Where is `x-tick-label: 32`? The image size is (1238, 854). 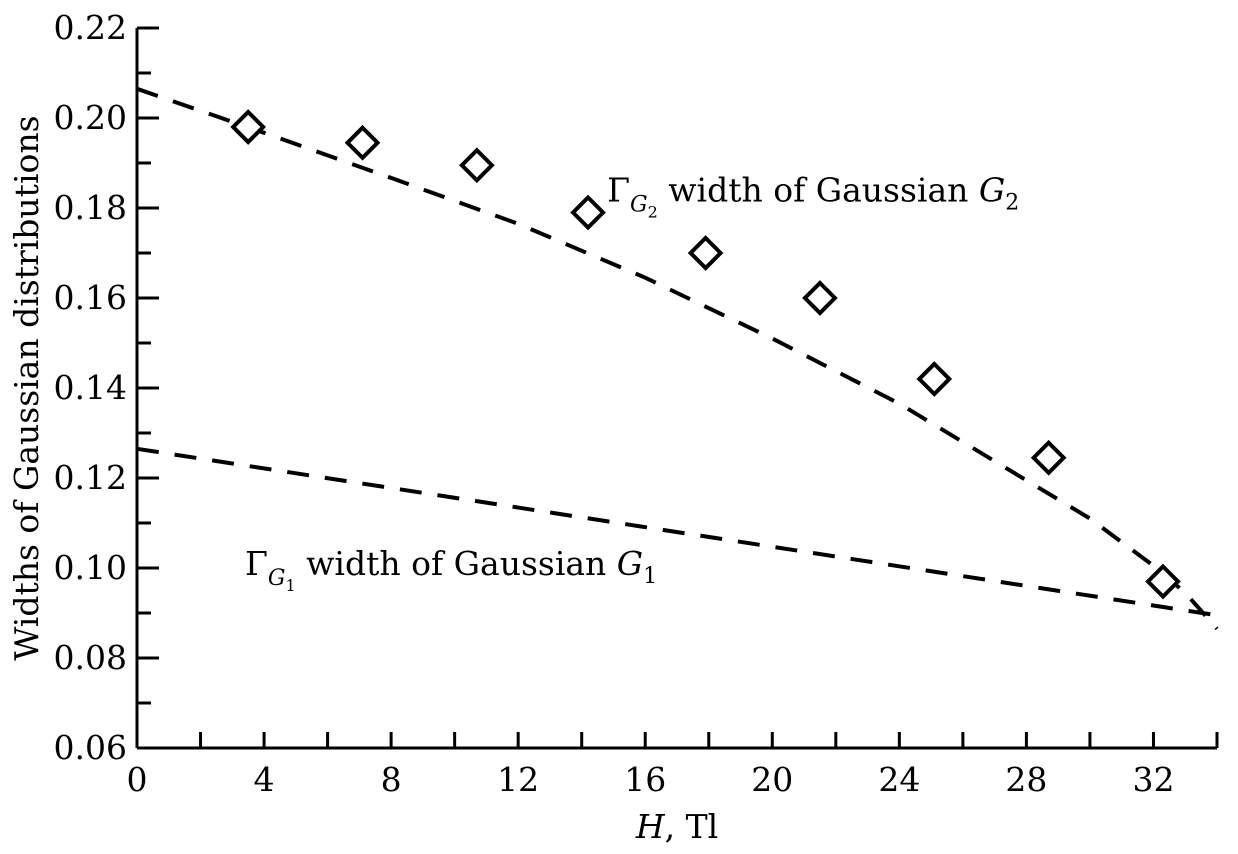 x-tick-label: 32 is located at coordinates (1153, 779).